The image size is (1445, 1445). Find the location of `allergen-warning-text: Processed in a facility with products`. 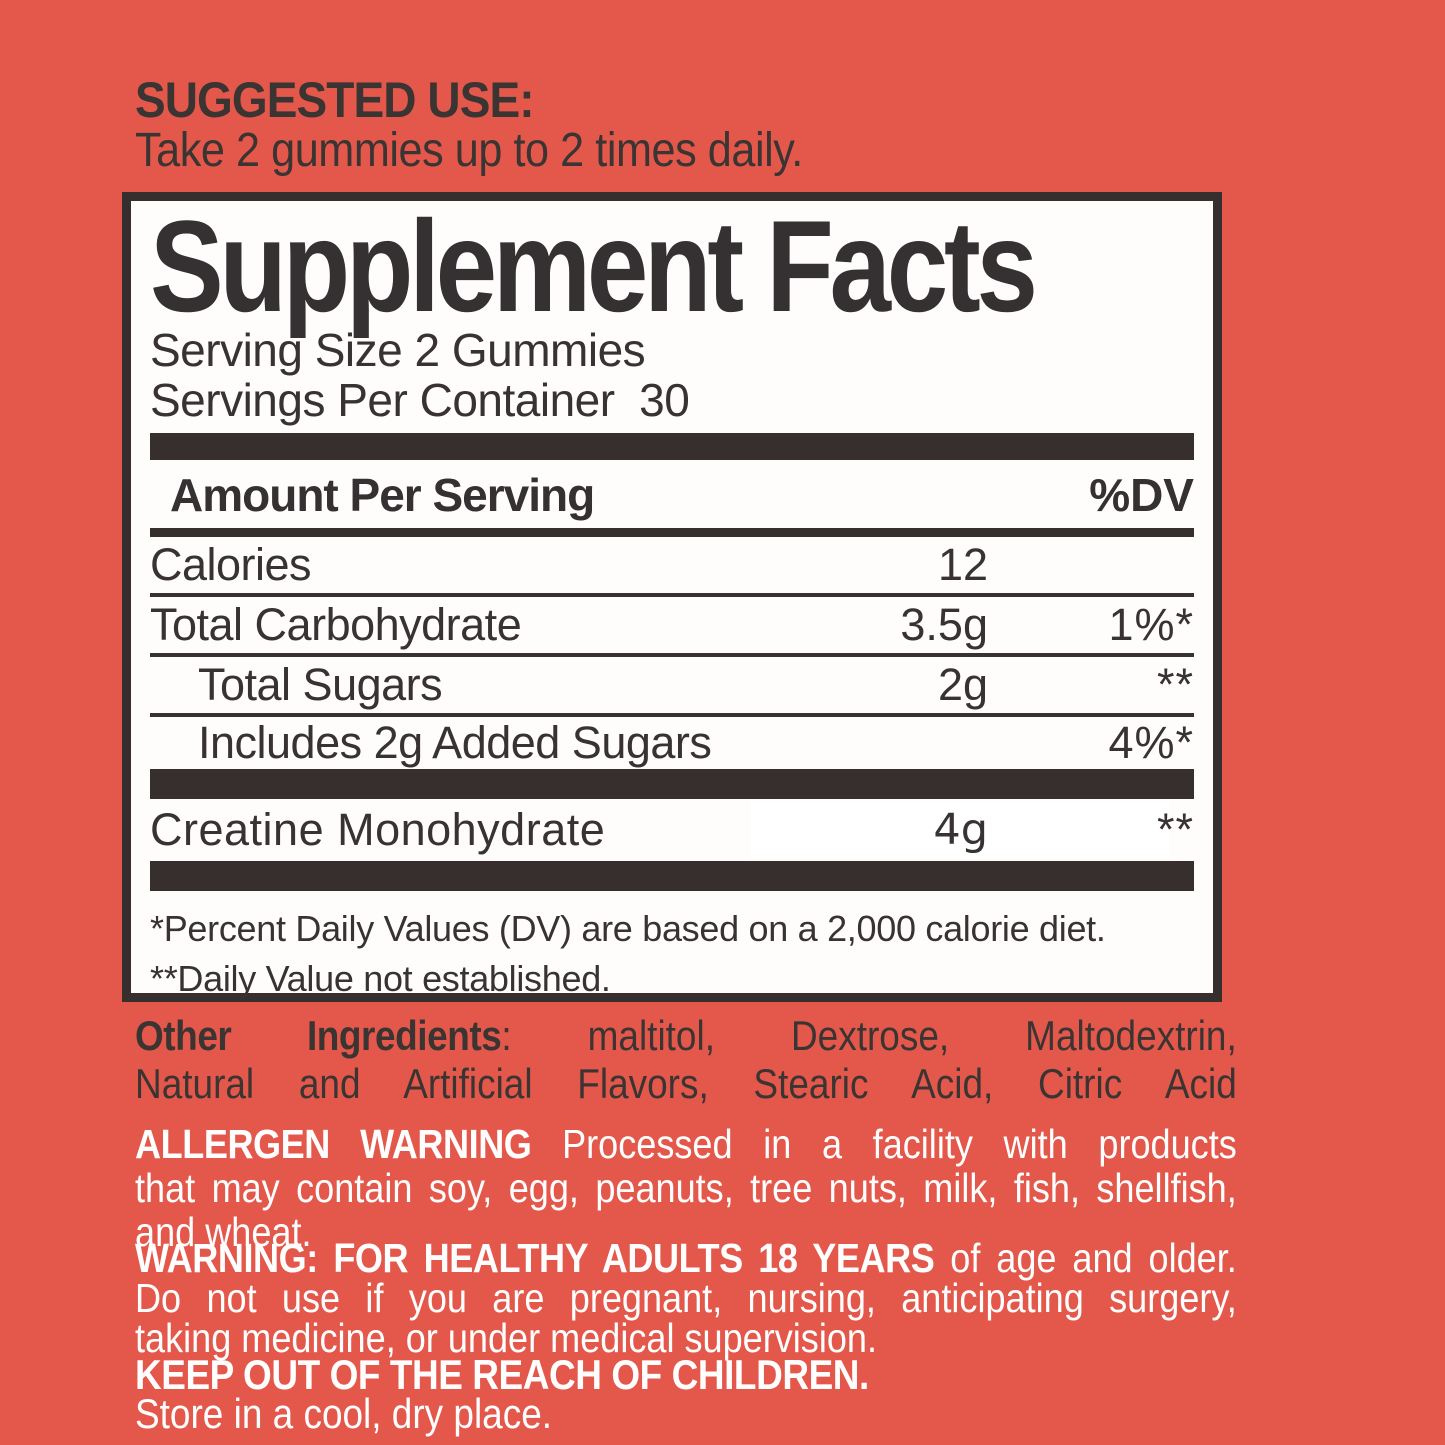

allergen-warning-text: Processed in a facility with products is located at coordinates (884, 1144).